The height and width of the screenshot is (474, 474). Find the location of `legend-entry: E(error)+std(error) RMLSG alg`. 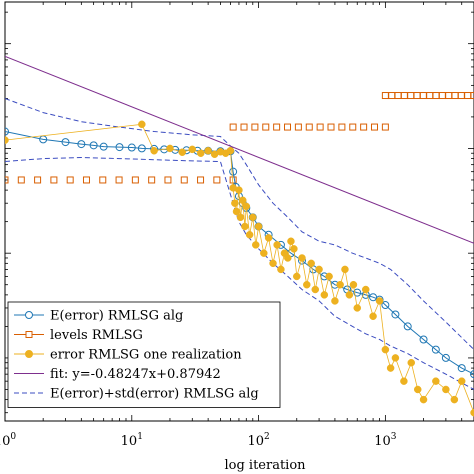

legend-entry: E(error)+std(error) RMLSG alg is located at coordinates (136, 394).